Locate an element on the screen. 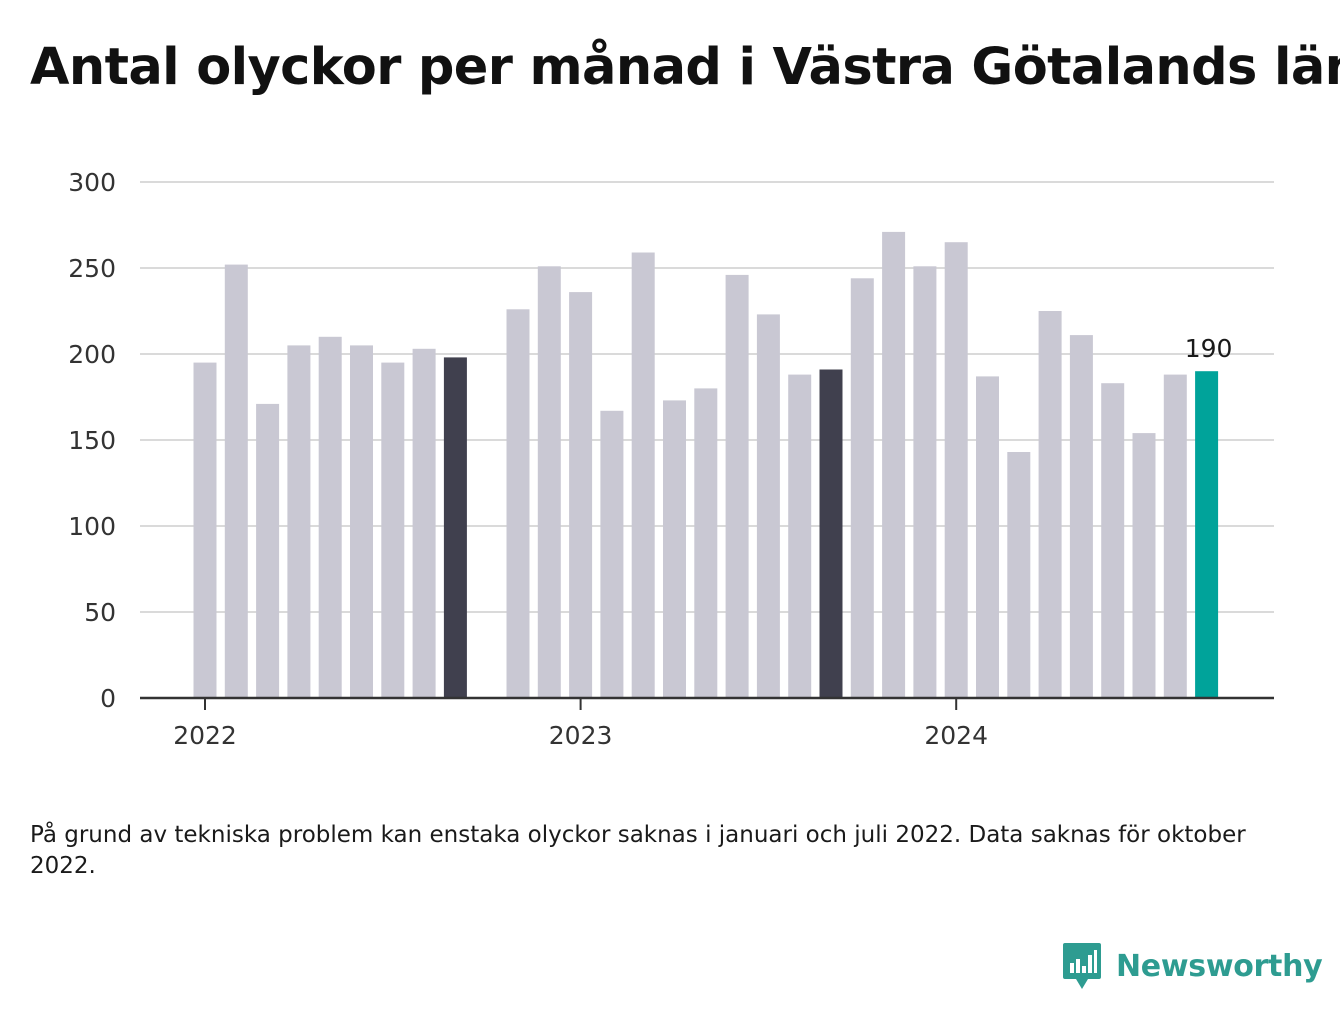  brand-name: Newsworthy is located at coordinates (1219, 966).